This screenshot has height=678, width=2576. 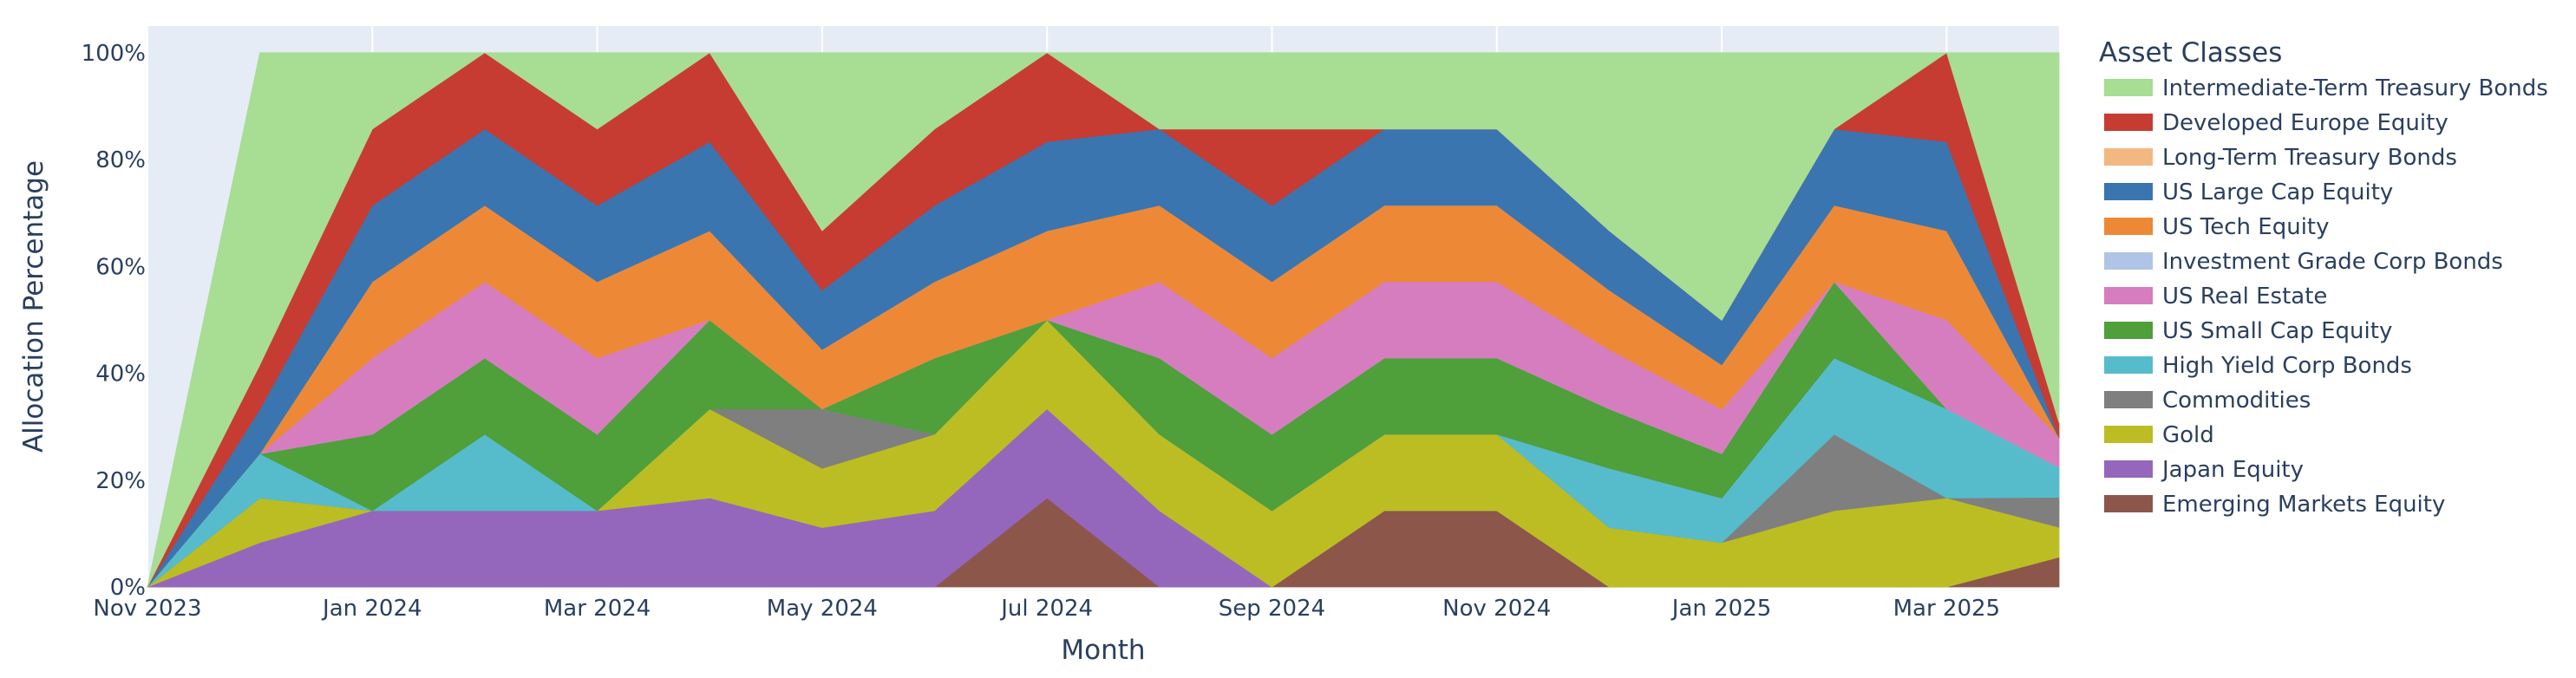 What do you see at coordinates (147, 609) in the screenshot?
I see `x-tick-label: Nov 2023` at bounding box center [147, 609].